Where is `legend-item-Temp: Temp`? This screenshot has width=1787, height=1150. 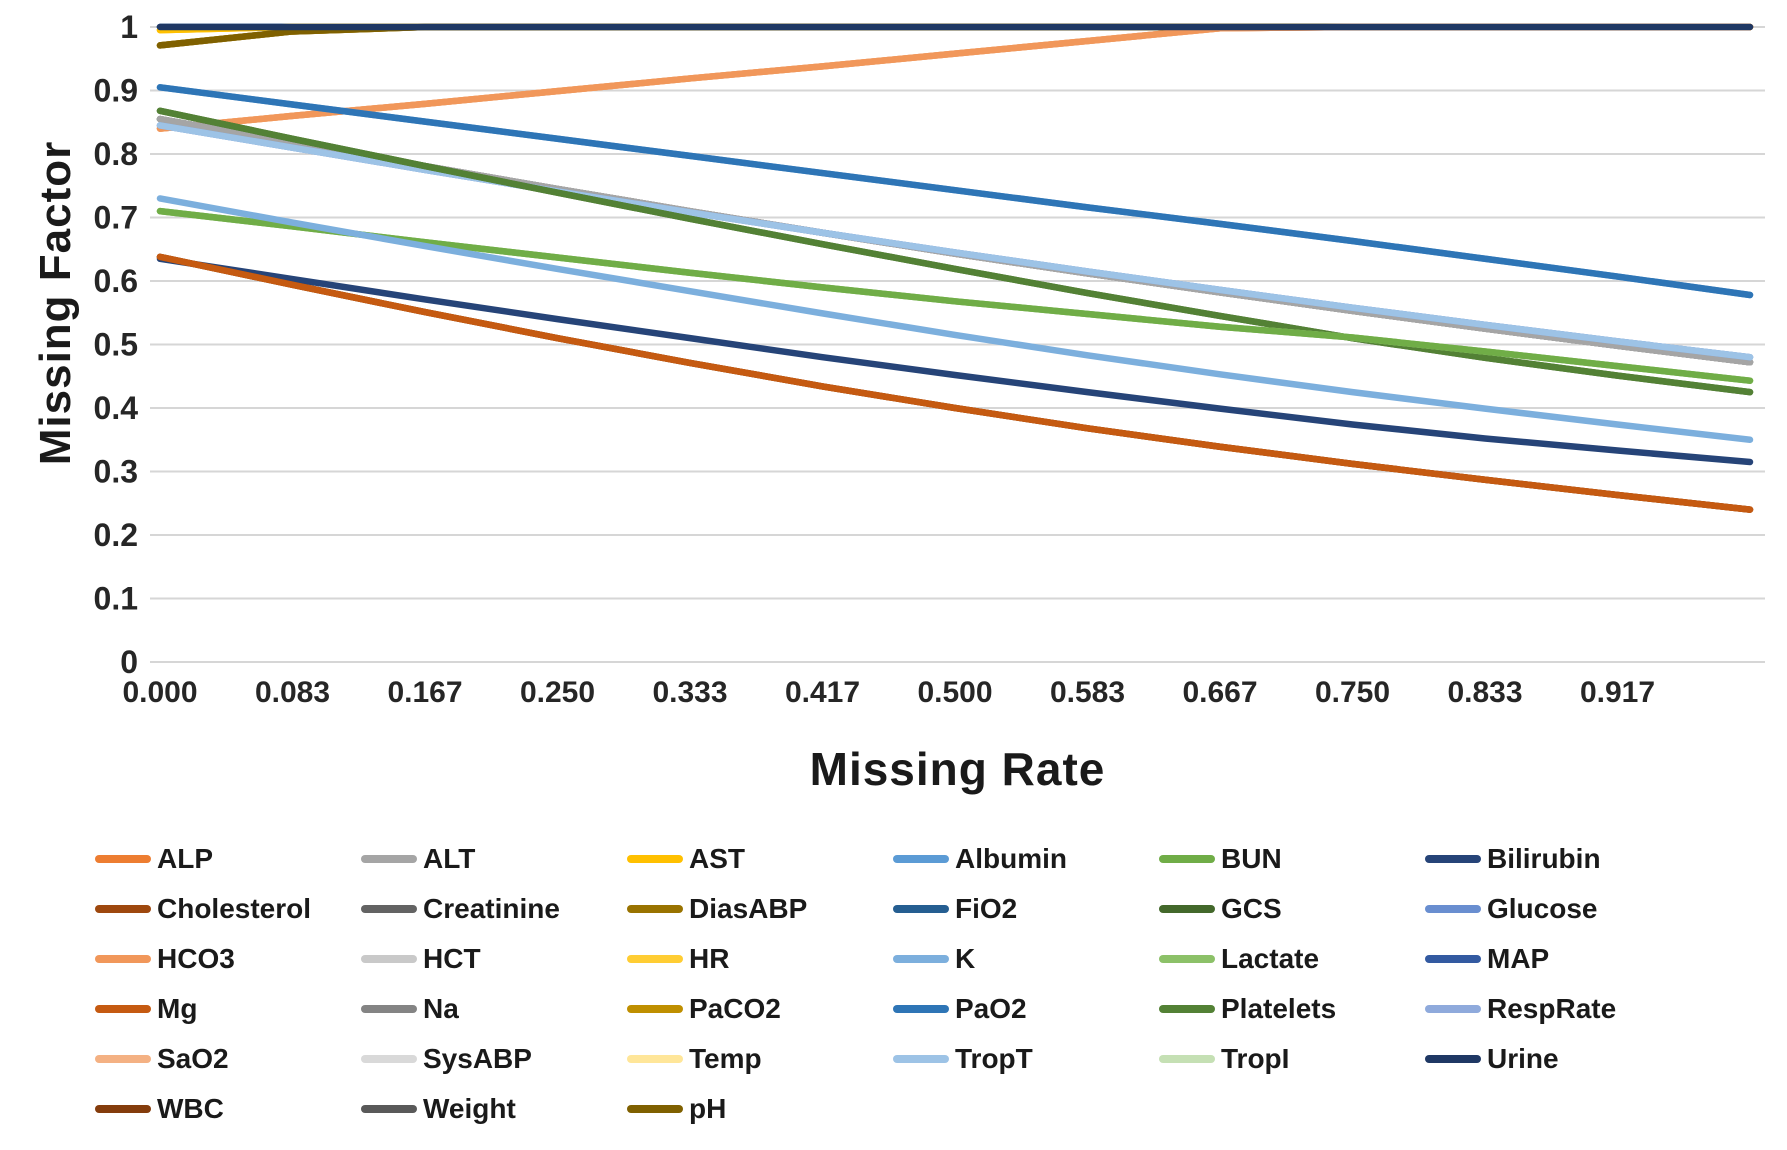
legend-item-Temp: Temp is located at coordinates (760, 1059).